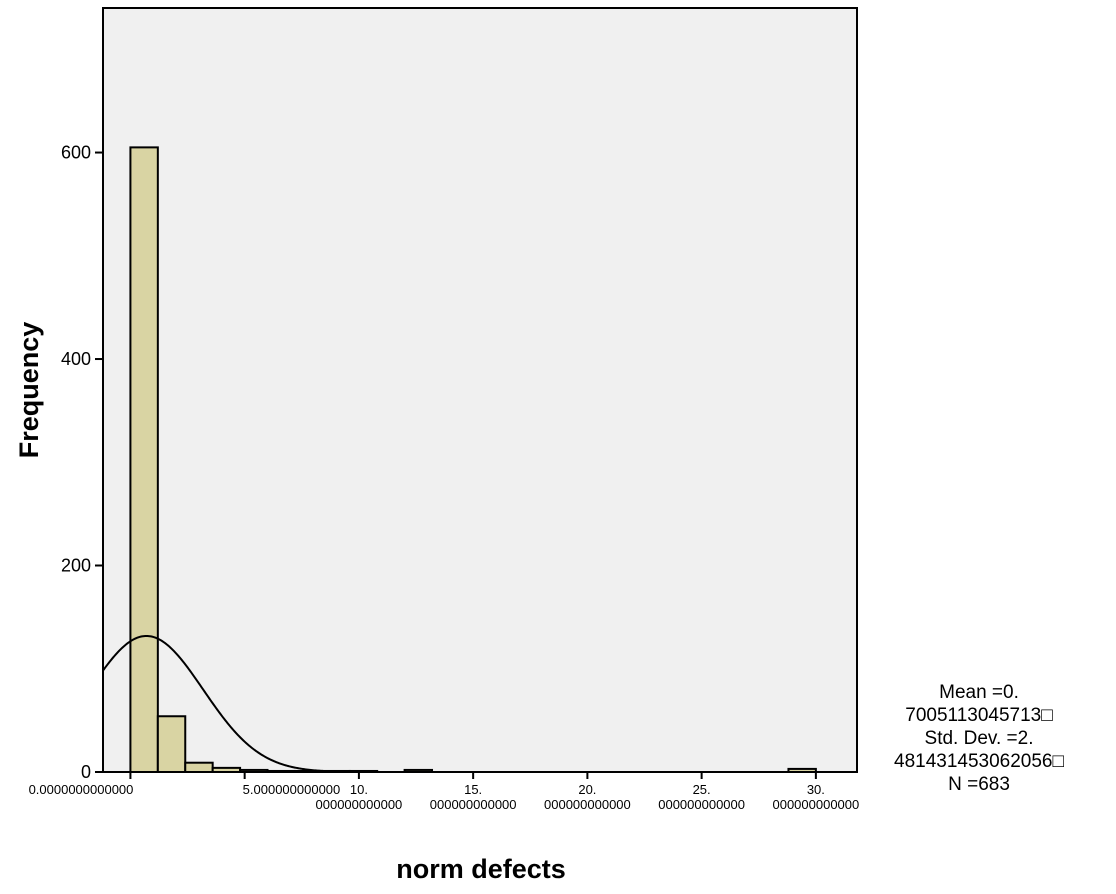  I want to click on y-axis-label: Frequency, so click(29, 390).